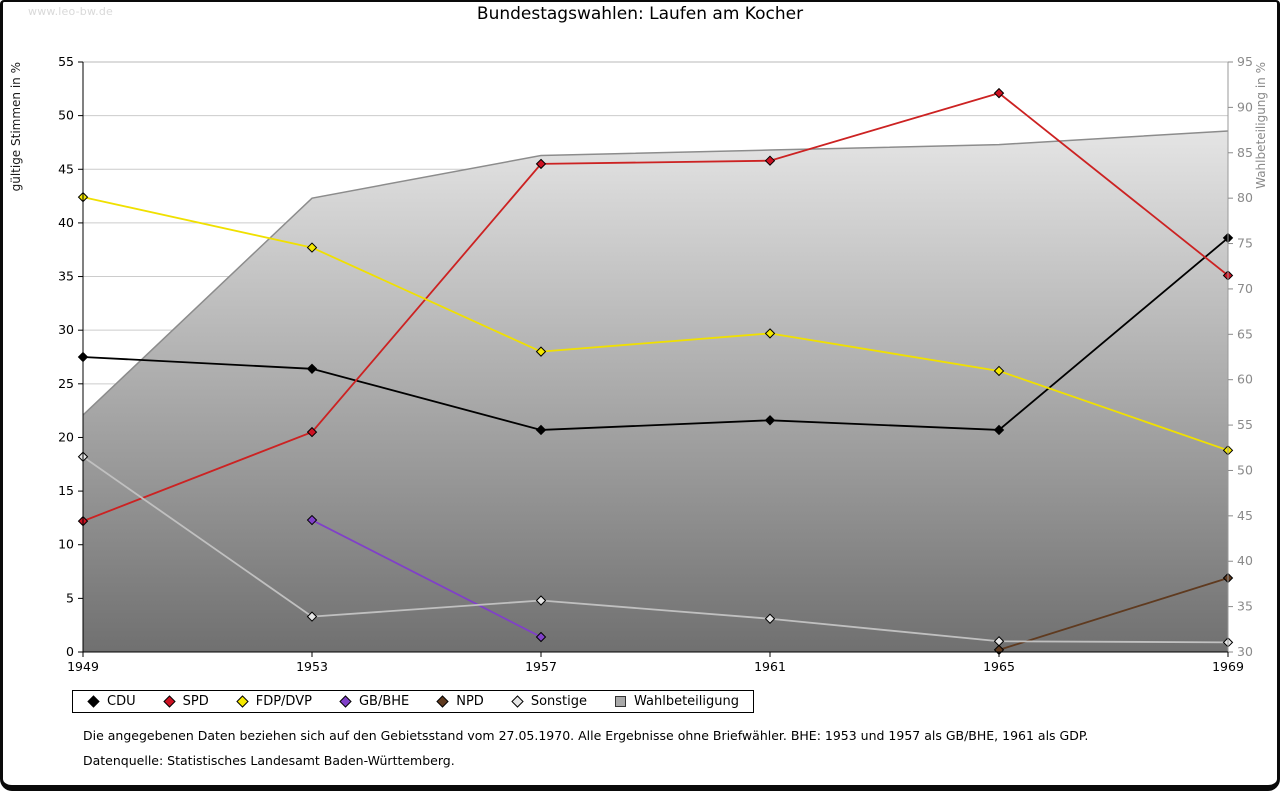  Describe the element at coordinates (1245, 152) in the screenshot. I see `svg-text: 85` at that location.